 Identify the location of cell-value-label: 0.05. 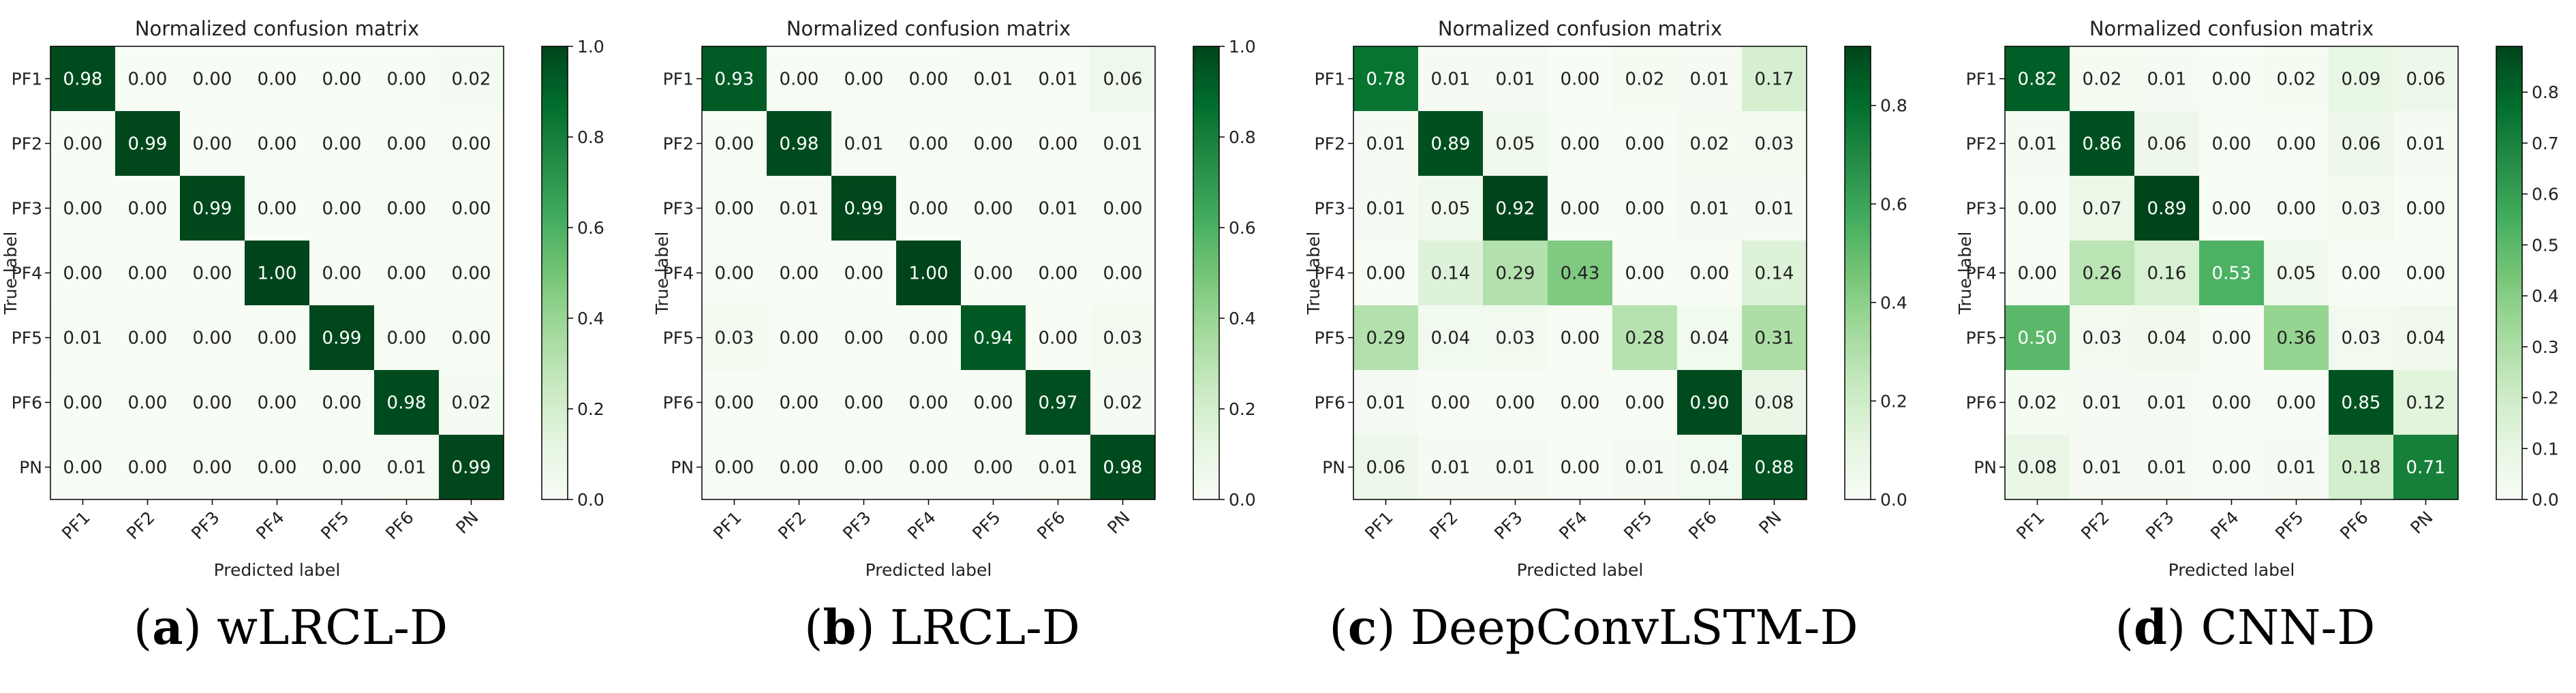
(2296, 274).